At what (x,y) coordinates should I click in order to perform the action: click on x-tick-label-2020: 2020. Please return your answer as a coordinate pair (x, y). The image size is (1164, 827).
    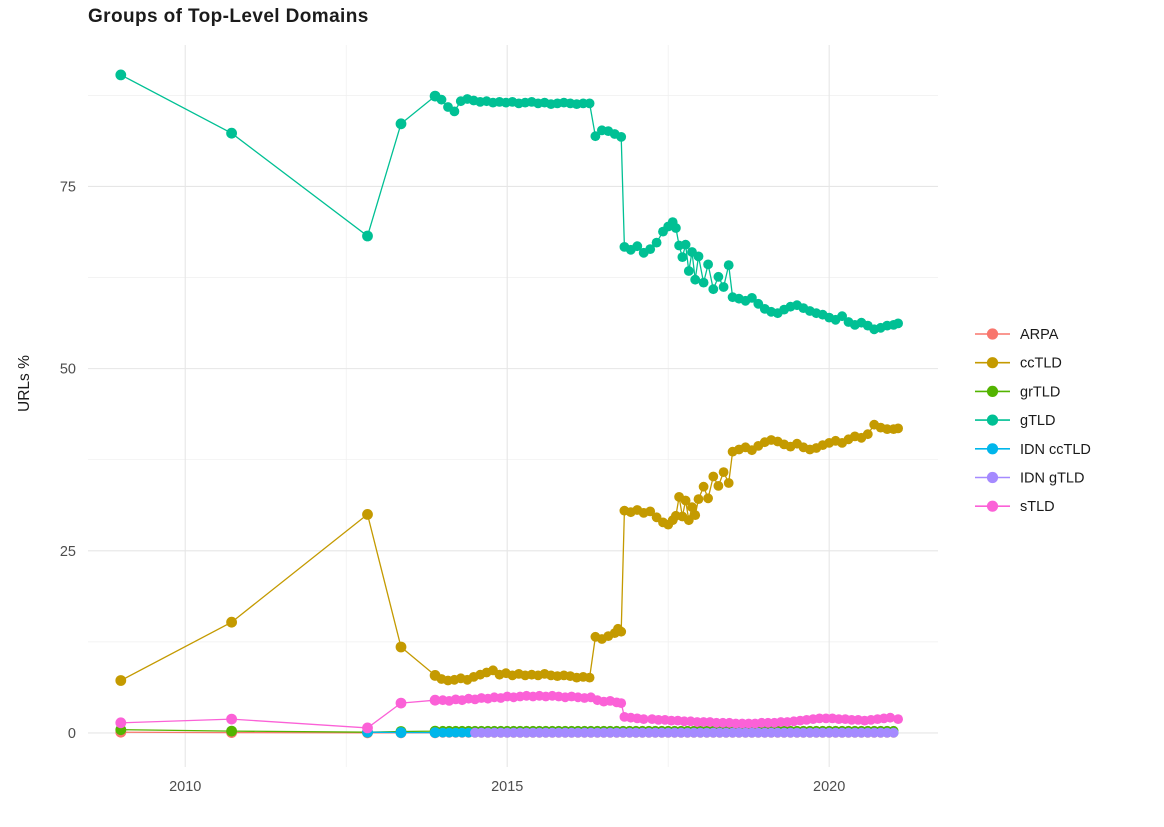
    Looking at the image, I should click on (829, 787).